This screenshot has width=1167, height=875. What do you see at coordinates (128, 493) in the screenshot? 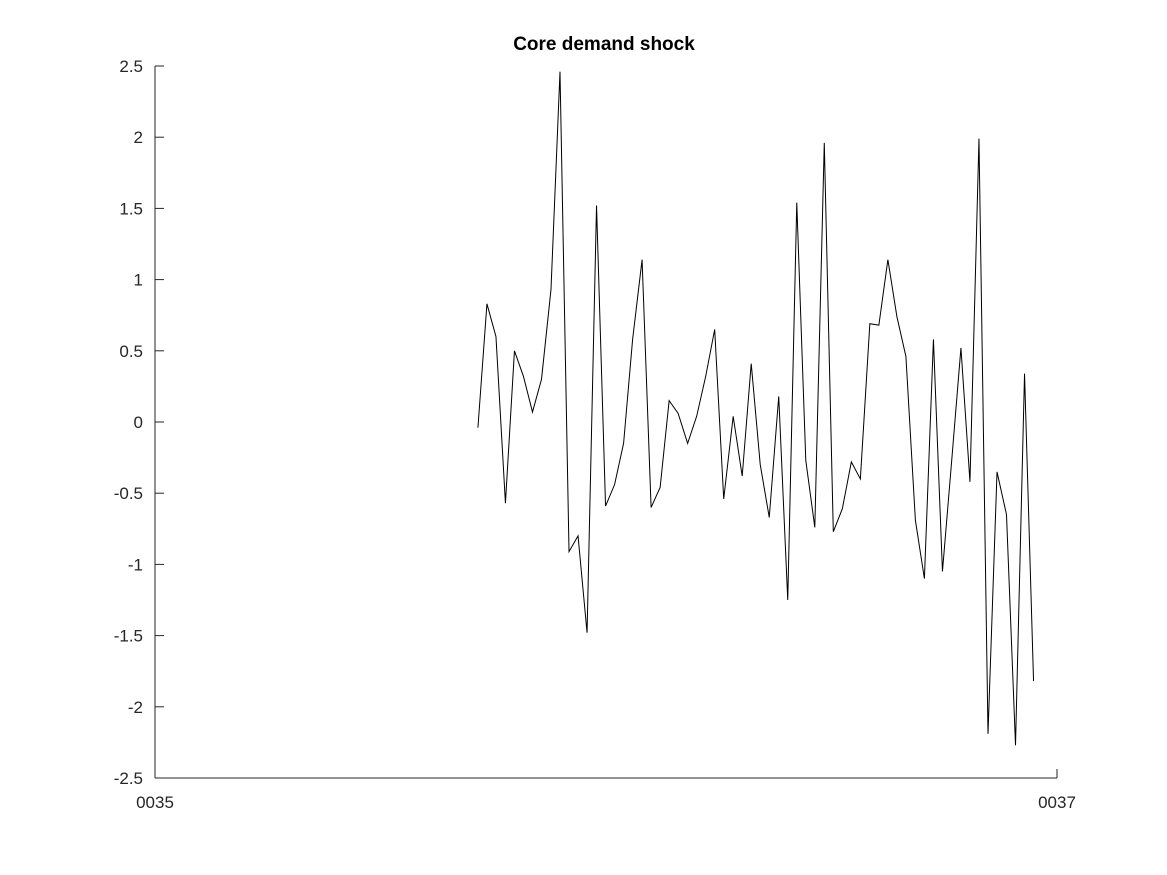
I see `y-tick-label: -0.5` at bounding box center [128, 493].